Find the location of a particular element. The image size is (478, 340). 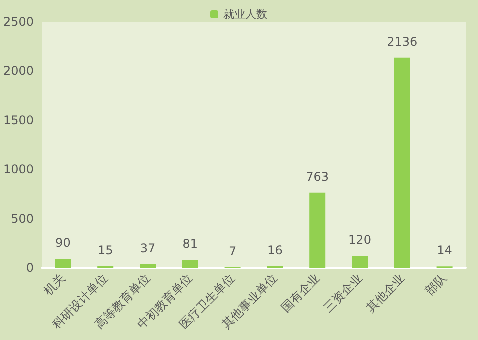

x-tick-label: 机关 is located at coordinates (54, 284).